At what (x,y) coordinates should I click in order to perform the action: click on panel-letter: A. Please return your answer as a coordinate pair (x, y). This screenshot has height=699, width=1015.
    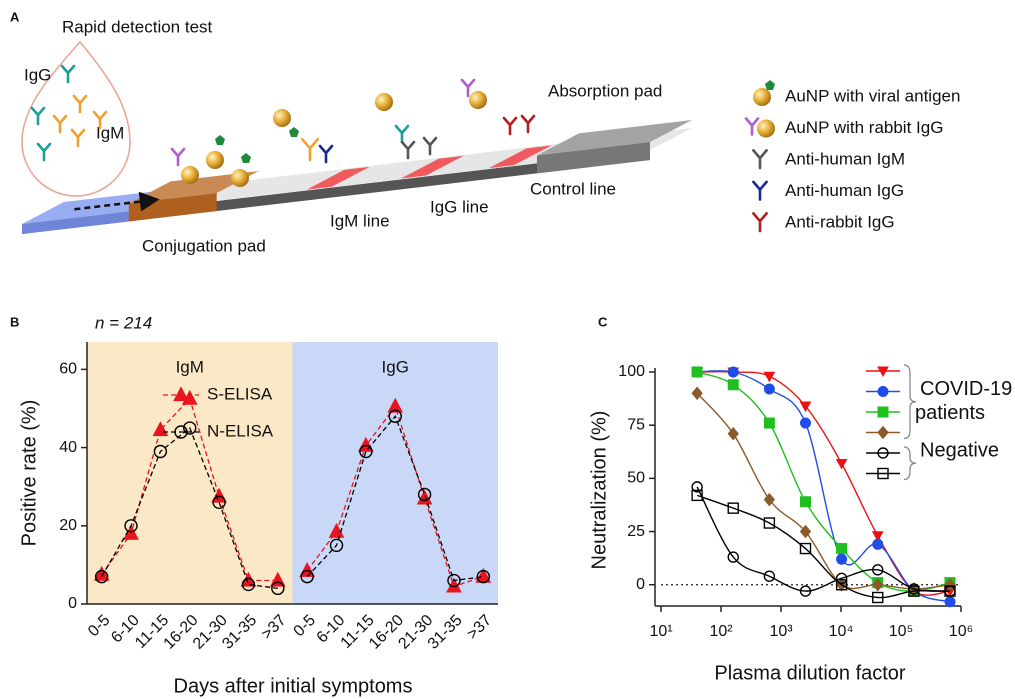
    Looking at the image, I should click on (15, 16).